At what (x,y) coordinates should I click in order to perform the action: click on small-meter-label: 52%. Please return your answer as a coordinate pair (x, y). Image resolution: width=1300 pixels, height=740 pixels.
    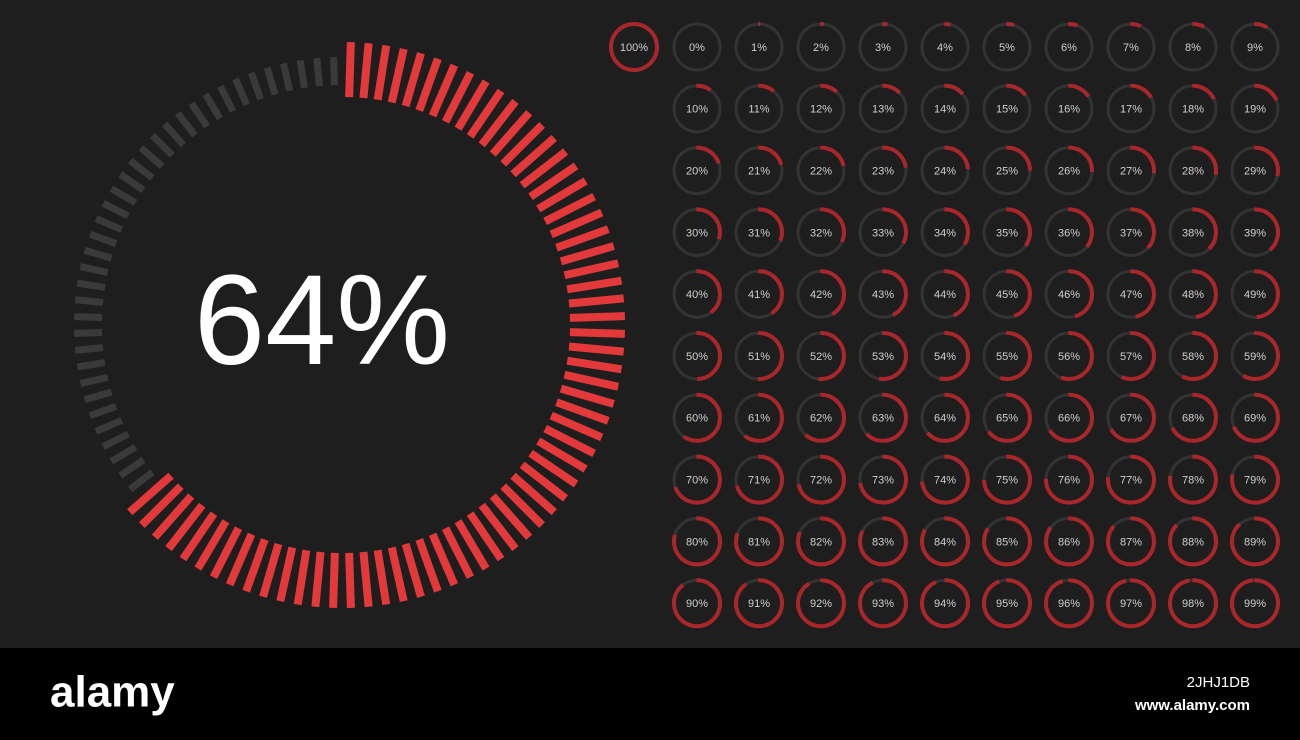
    Looking at the image, I should click on (821, 357).